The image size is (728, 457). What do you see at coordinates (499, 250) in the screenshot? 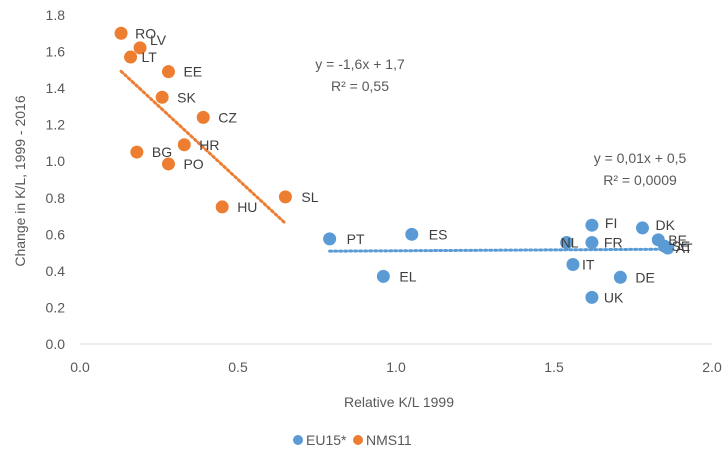
I see `trendline-eu15` at bounding box center [499, 250].